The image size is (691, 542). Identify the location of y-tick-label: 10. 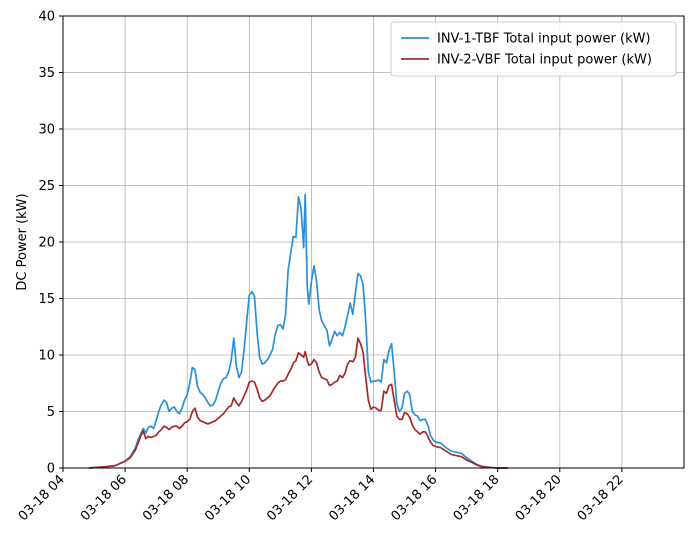
(46, 356).